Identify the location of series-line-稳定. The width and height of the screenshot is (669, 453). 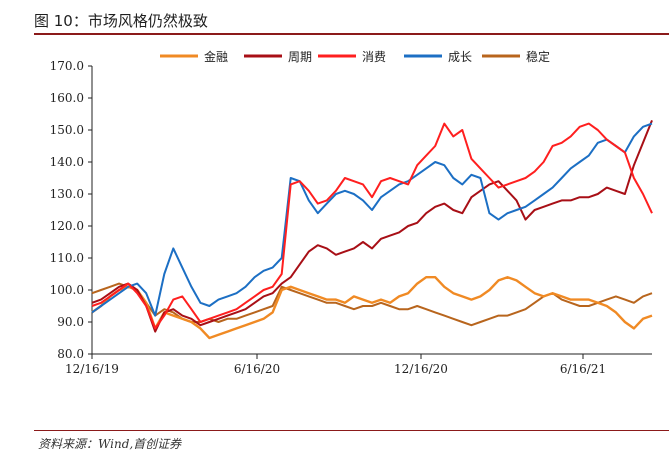
(372, 304).